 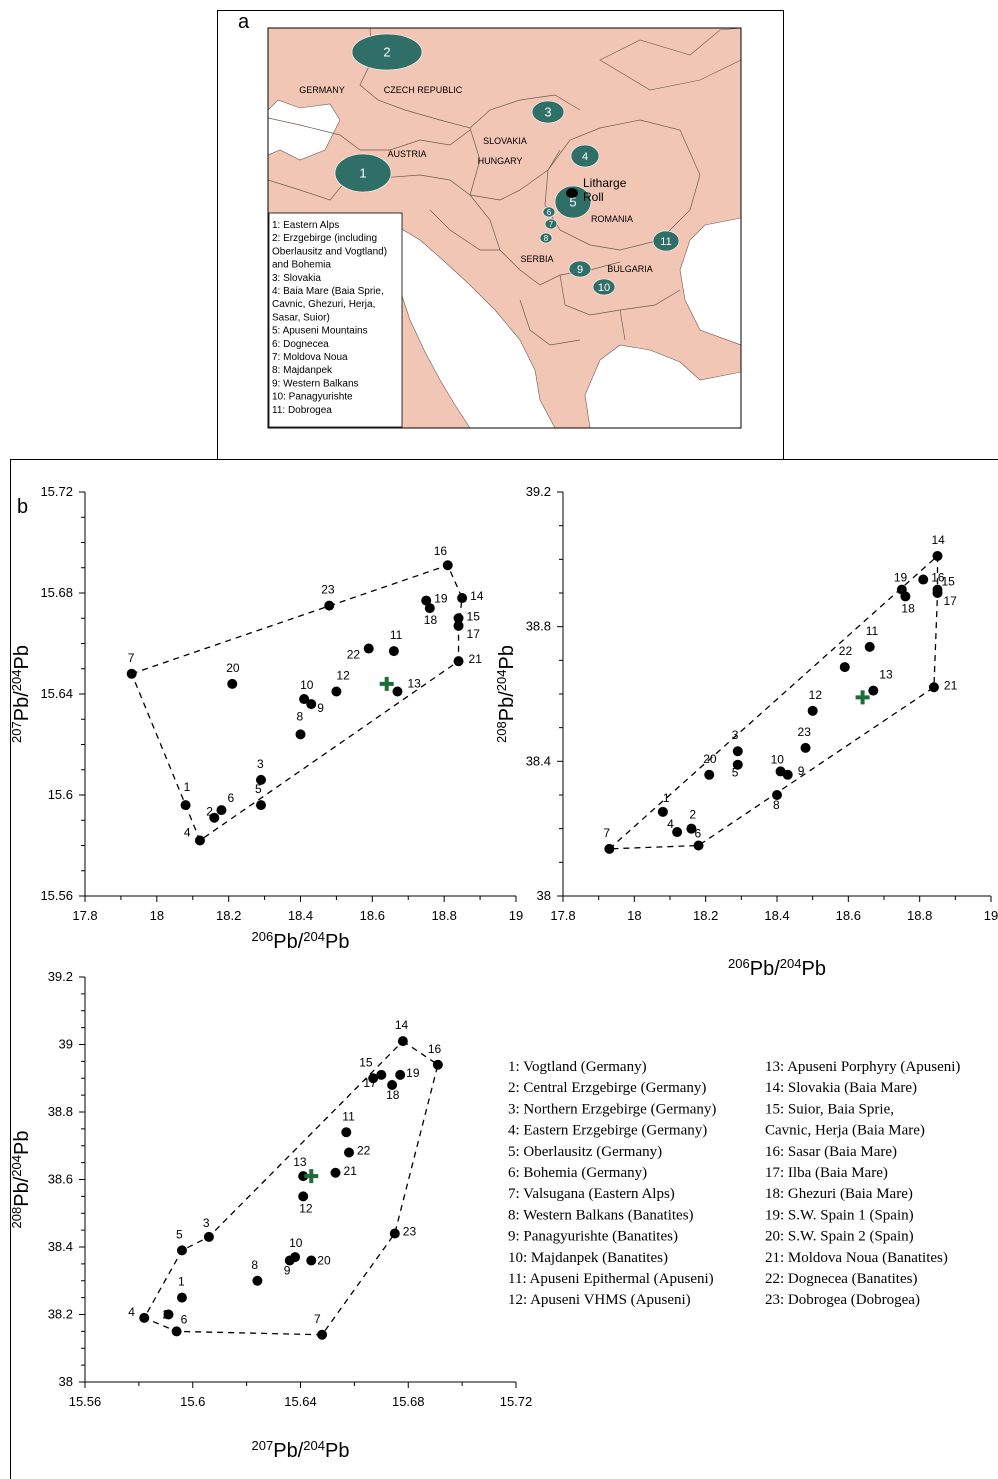 What do you see at coordinates (302, 410) in the screenshot?
I see `map-key-item: 11: Dobrogea` at bounding box center [302, 410].